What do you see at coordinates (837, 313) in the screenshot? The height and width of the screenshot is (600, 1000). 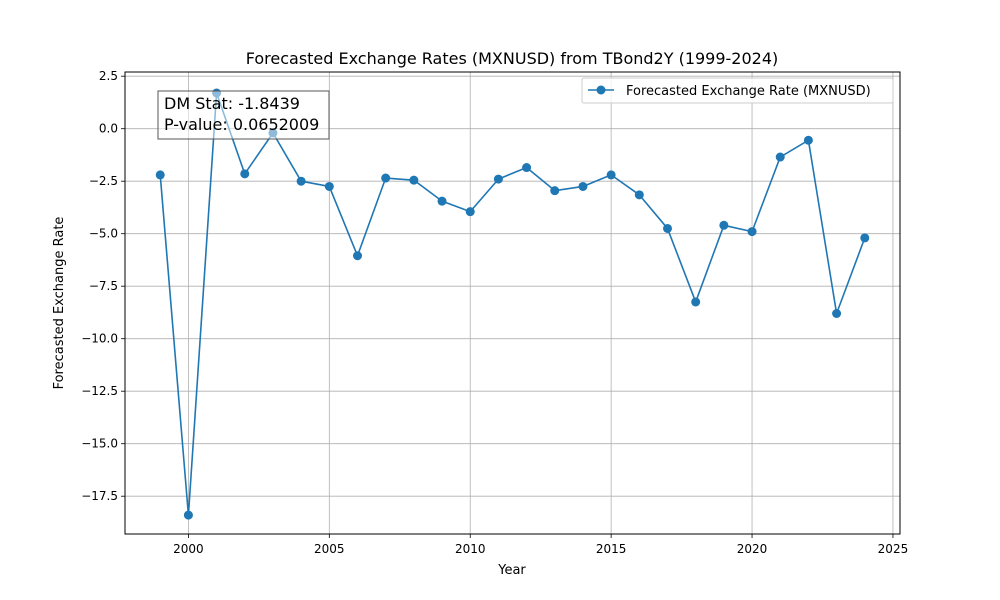 I see `data-point-2023` at bounding box center [837, 313].